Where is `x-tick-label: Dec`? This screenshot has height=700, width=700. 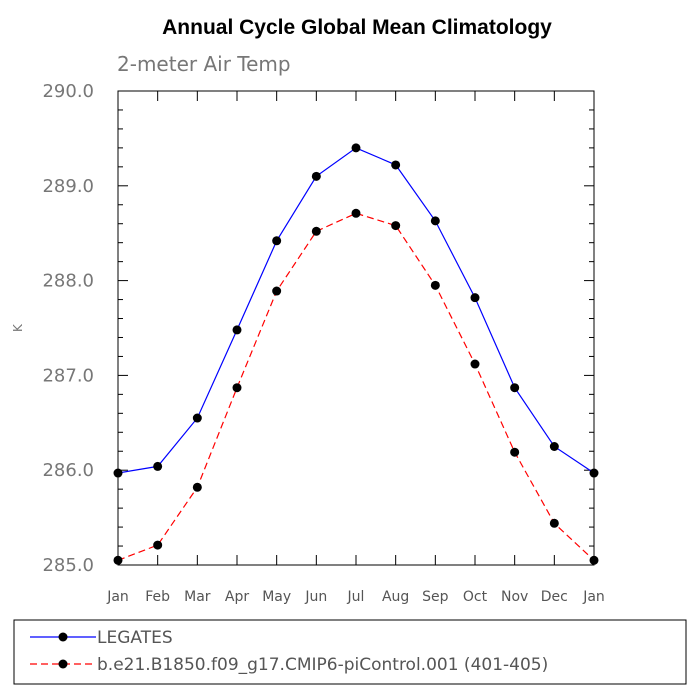
x-tick-label: Dec is located at coordinates (554, 597).